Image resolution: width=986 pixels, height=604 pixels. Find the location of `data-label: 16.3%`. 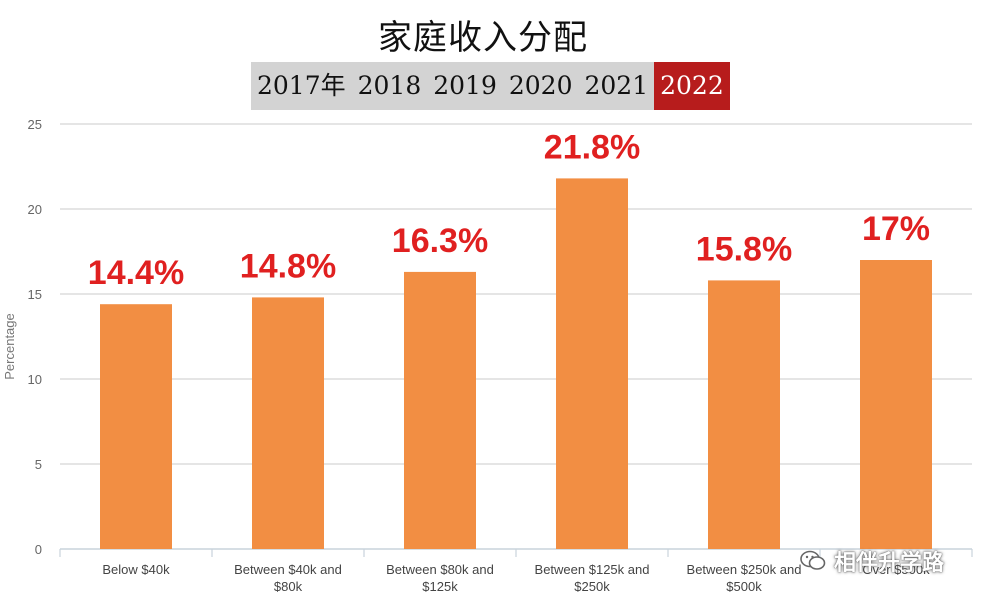

data-label: 16.3% is located at coordinates (440, 241).